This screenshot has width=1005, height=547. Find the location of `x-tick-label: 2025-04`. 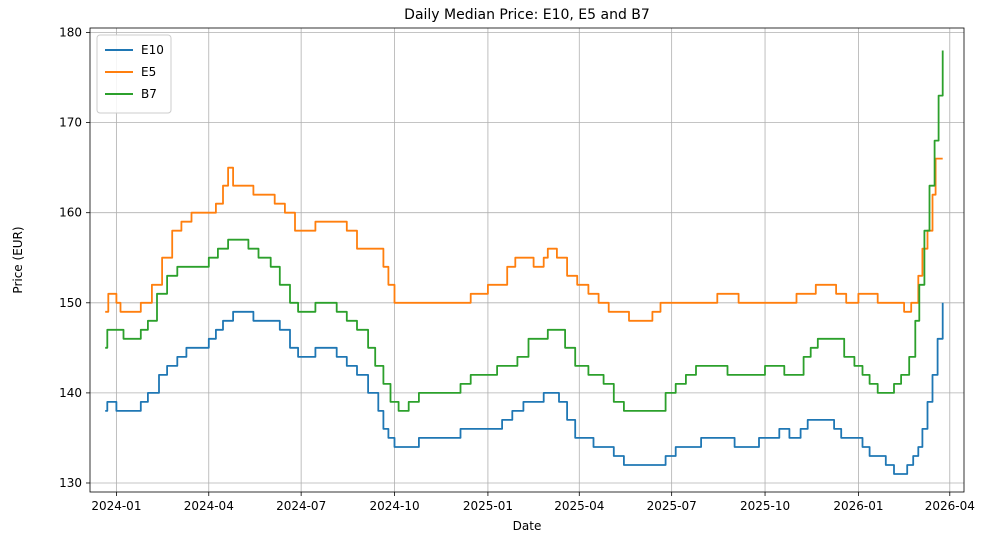

x-tick-label: 2025-04 is located at coordinates (579, 506).